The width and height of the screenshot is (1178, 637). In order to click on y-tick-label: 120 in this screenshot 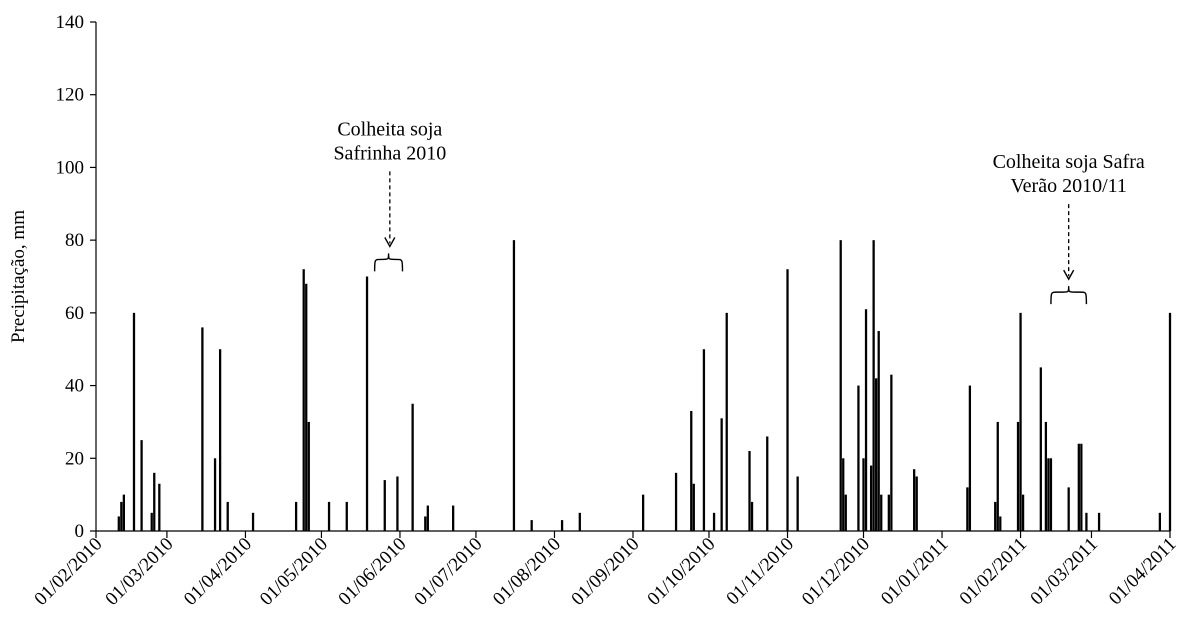, I will do `click(70, 95)`.